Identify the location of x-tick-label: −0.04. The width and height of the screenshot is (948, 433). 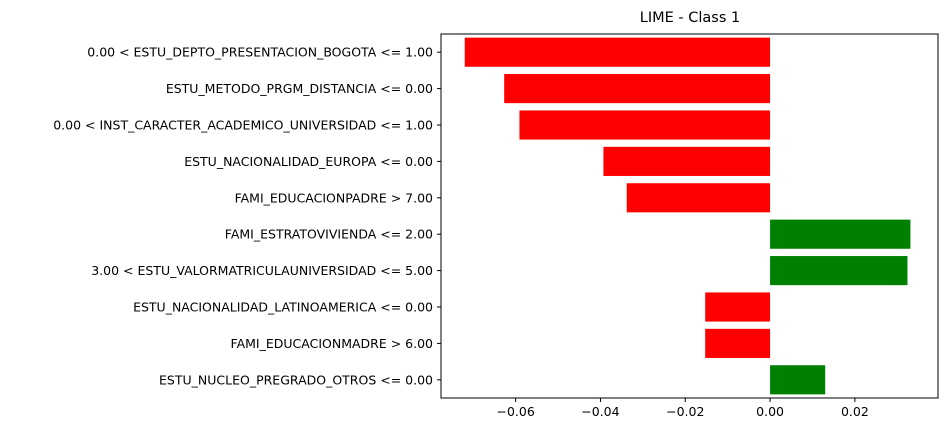
(600, 411).